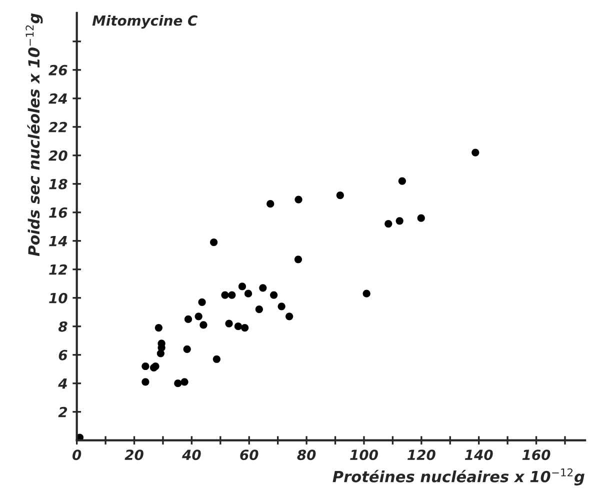 The width and height of the screenshot is (591, 497). I want to click on x-tick-label: 80, so click(306, 455).